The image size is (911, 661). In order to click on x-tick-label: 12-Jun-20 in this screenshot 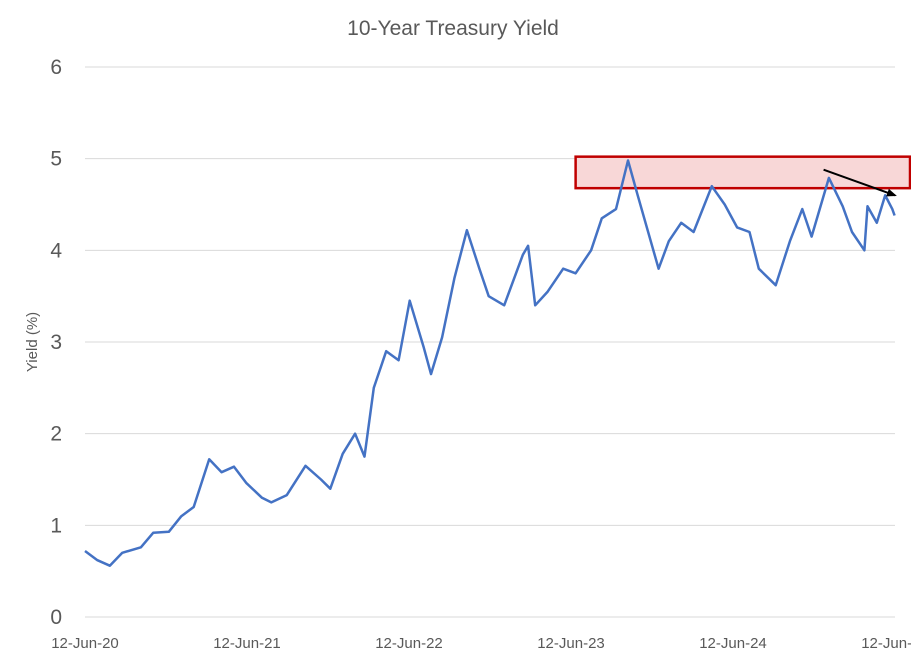, I will do `click(85, 643)`.